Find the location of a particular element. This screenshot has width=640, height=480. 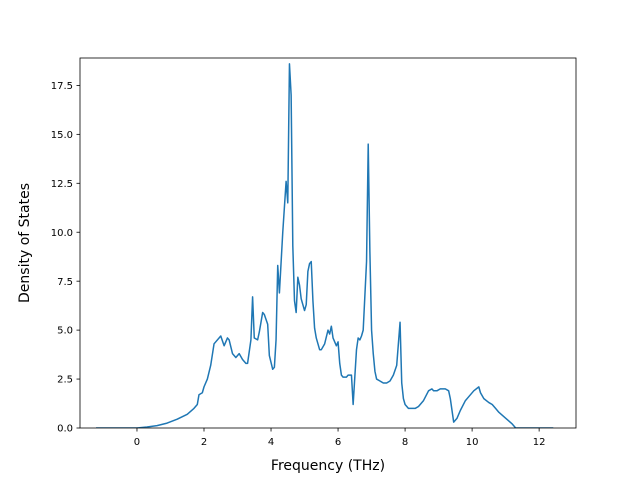

y-axis-label: Density of States is located at coordinates (25, 243).